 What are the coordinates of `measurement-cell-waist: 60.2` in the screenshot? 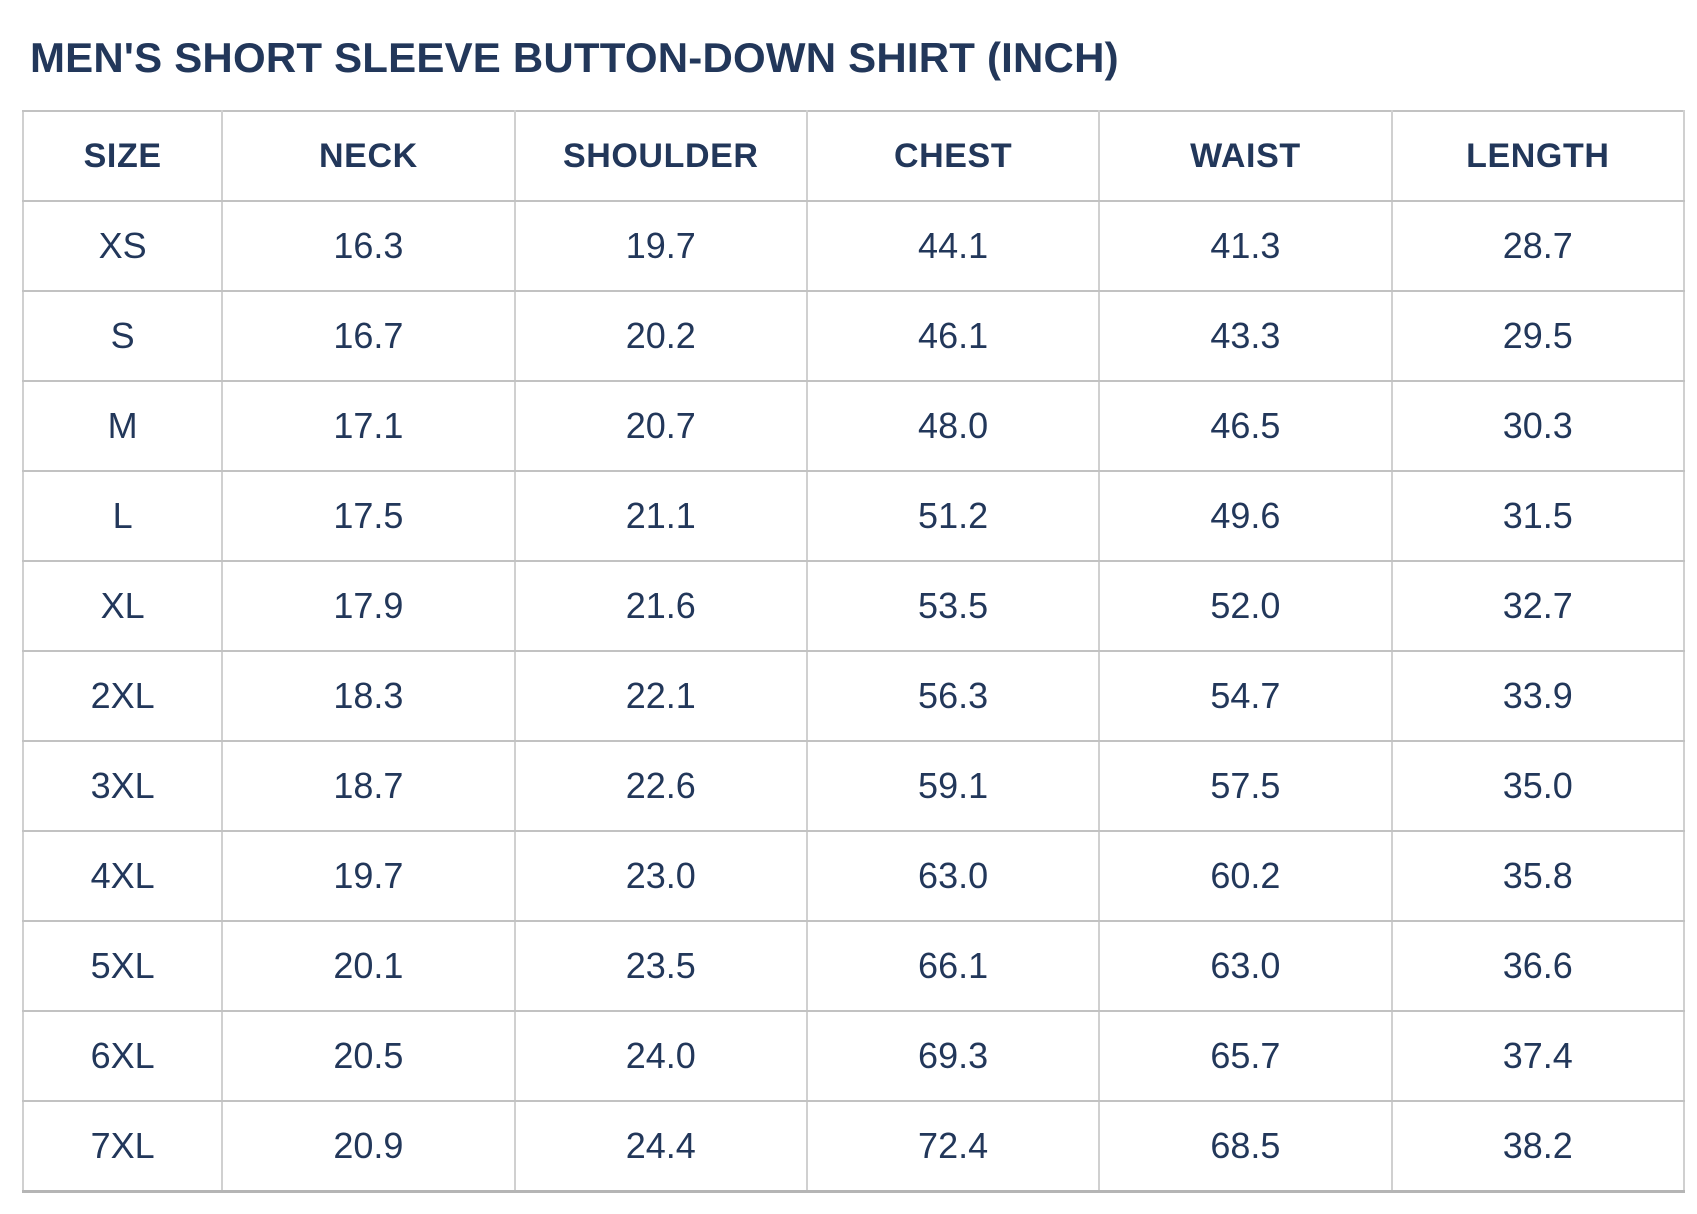 It's located at (1245, 876).